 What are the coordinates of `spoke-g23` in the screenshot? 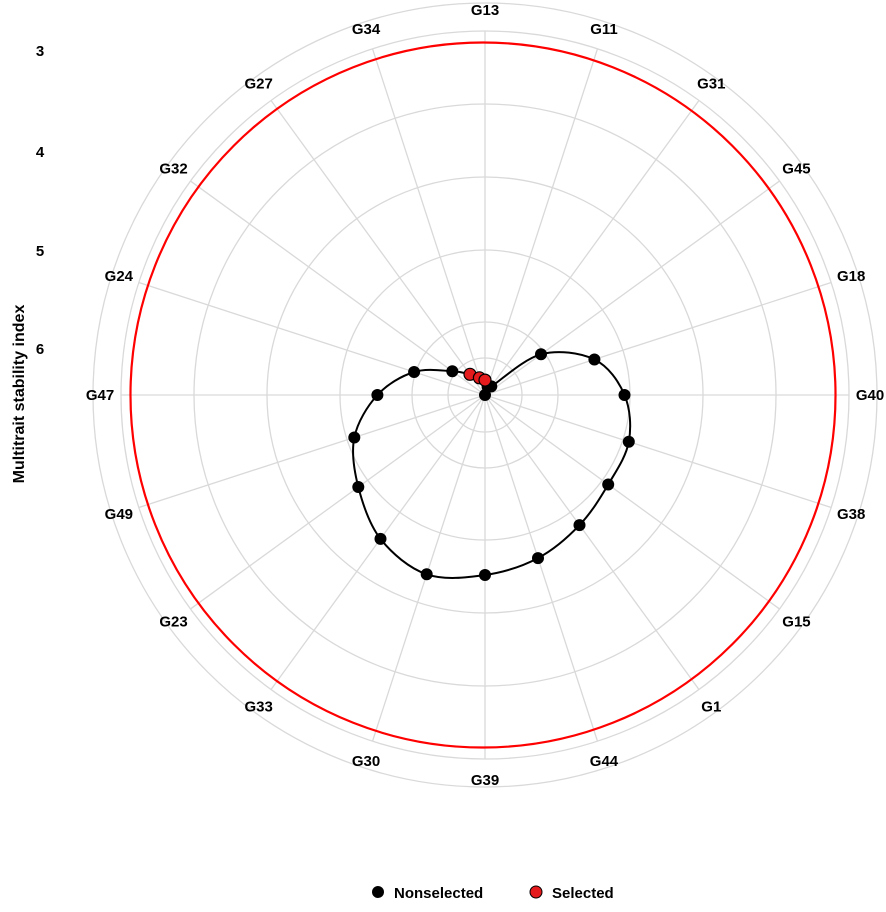 It's located at (338, 502).